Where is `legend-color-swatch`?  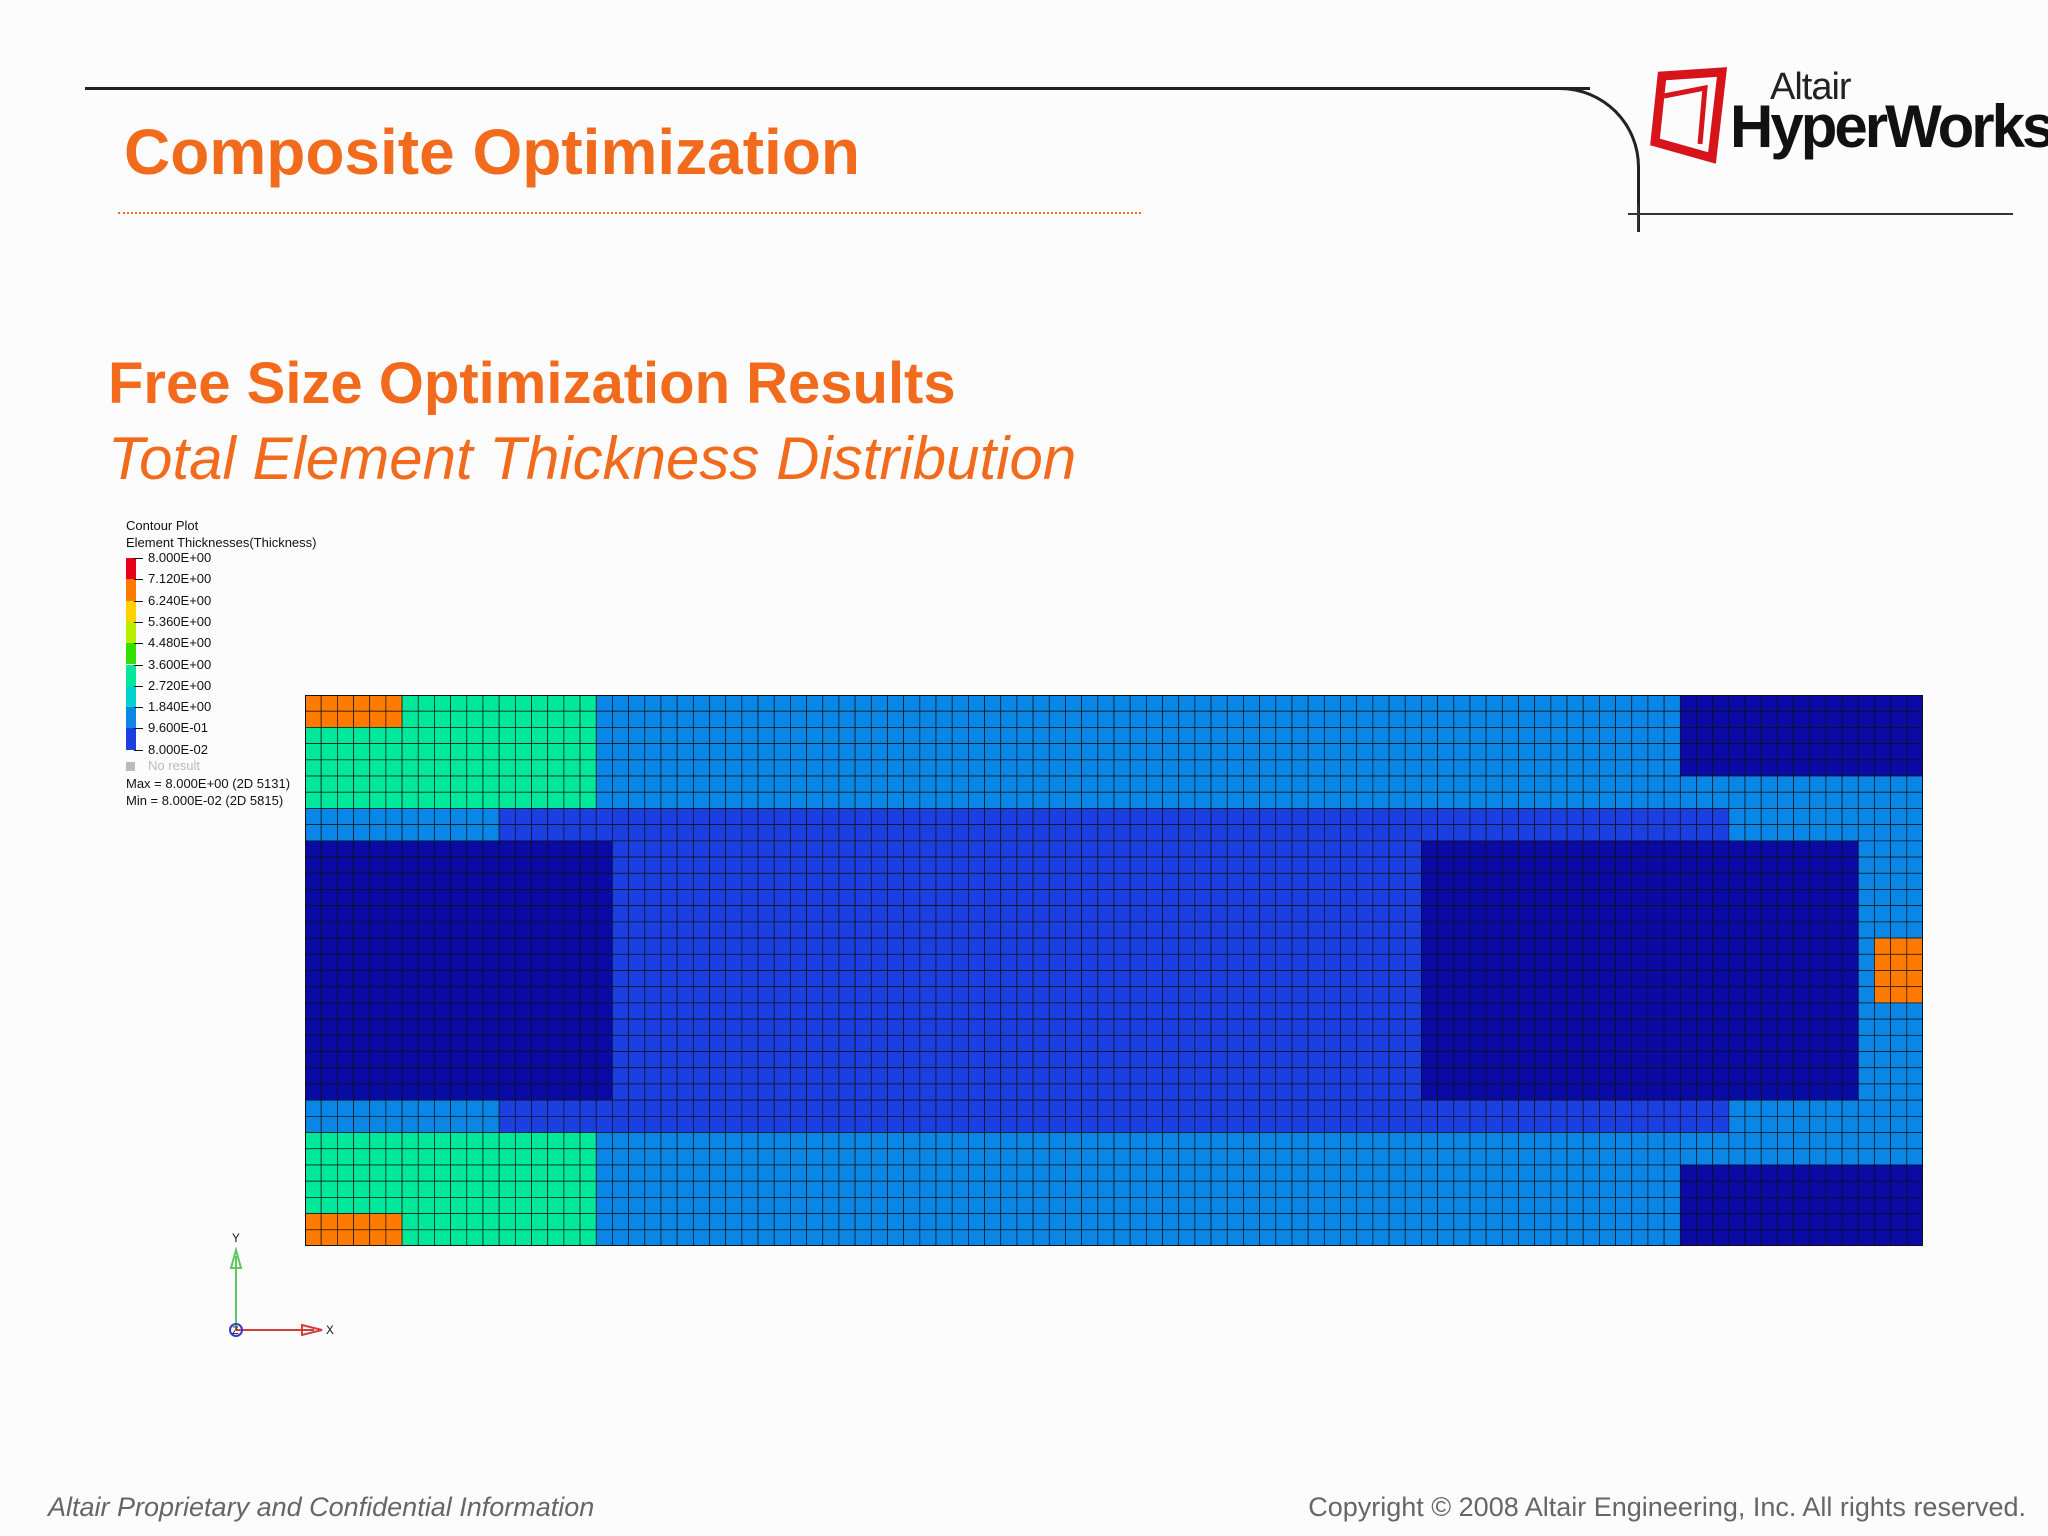
legend-color-swatch is located at coordinates (131, 696).